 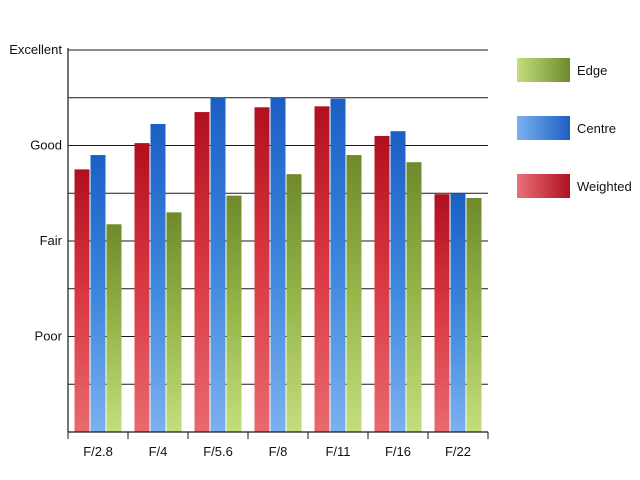 I want to click on legend-label-edge: Edge, so click(x=592, y=70).